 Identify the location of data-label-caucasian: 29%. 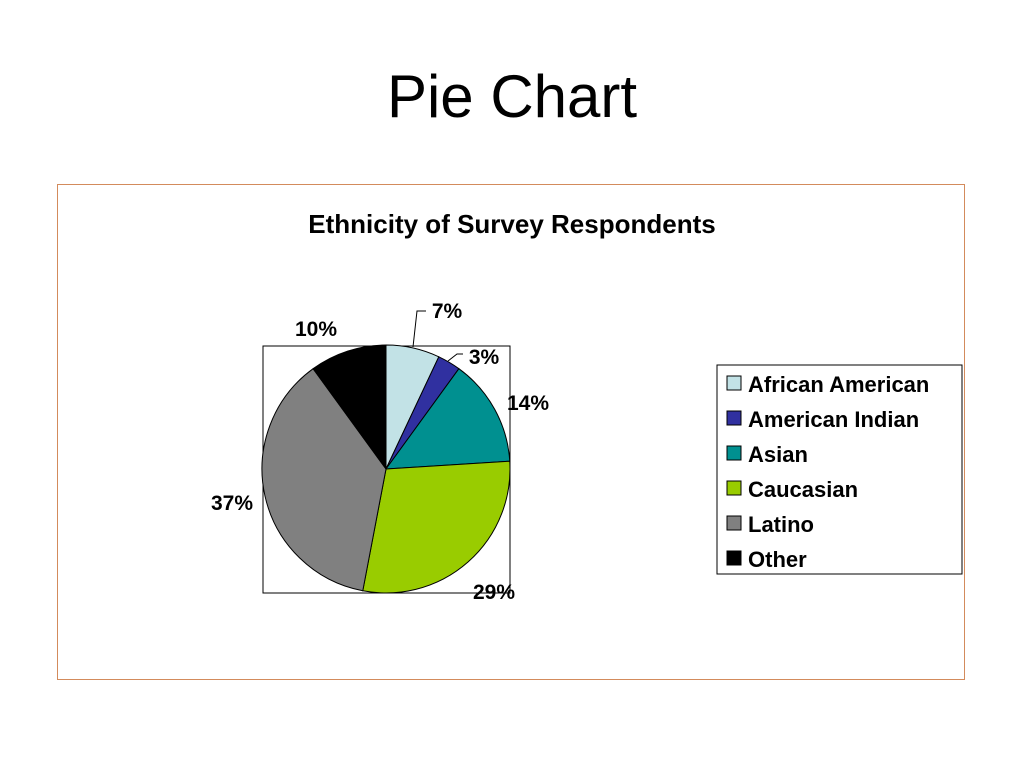
(494, 592).